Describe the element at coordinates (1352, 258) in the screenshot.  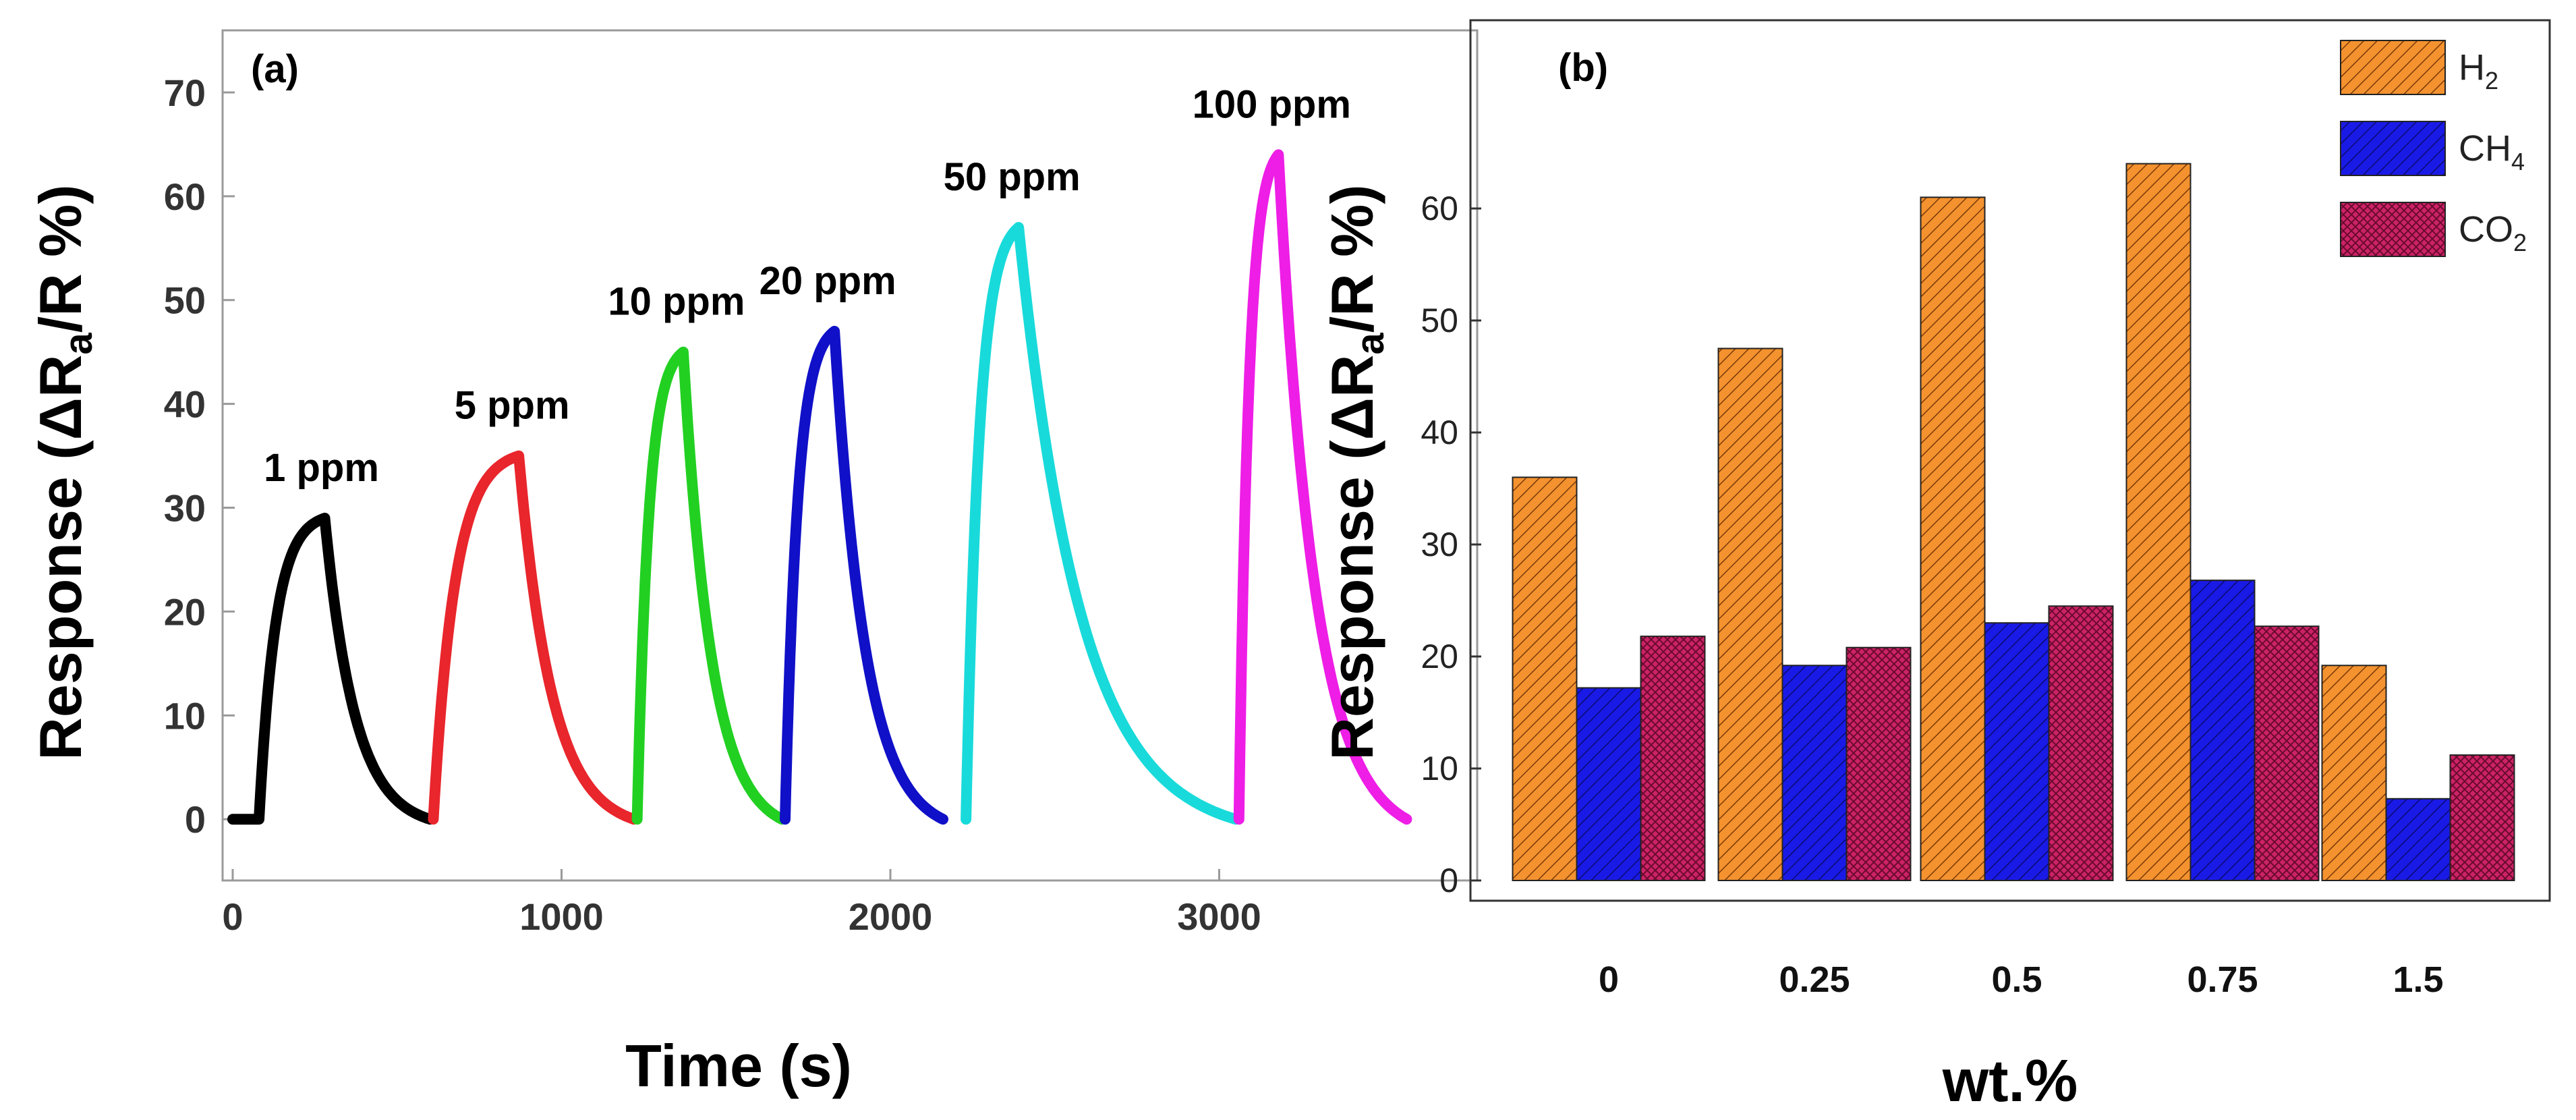
I see `panel-b-y-title-tail: /R %)` at that location.